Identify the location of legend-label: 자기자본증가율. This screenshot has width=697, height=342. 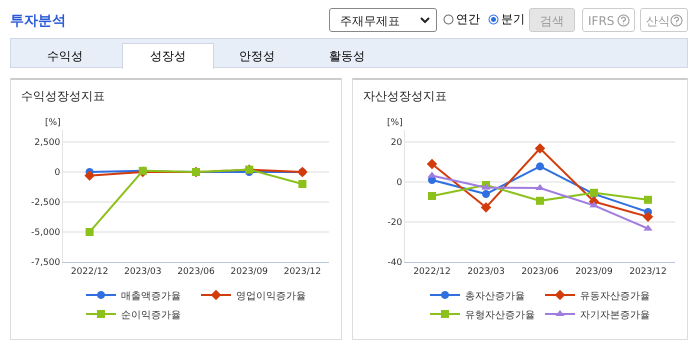
(615, 315).